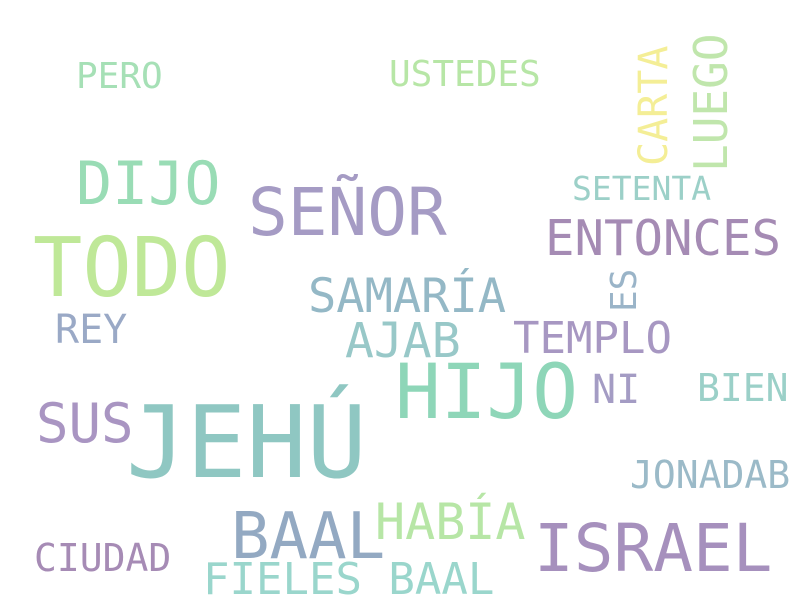  Describe the element at coordinates (465, 74) in the screenshot. I see `word-ustedes: USTEDES` at that location.